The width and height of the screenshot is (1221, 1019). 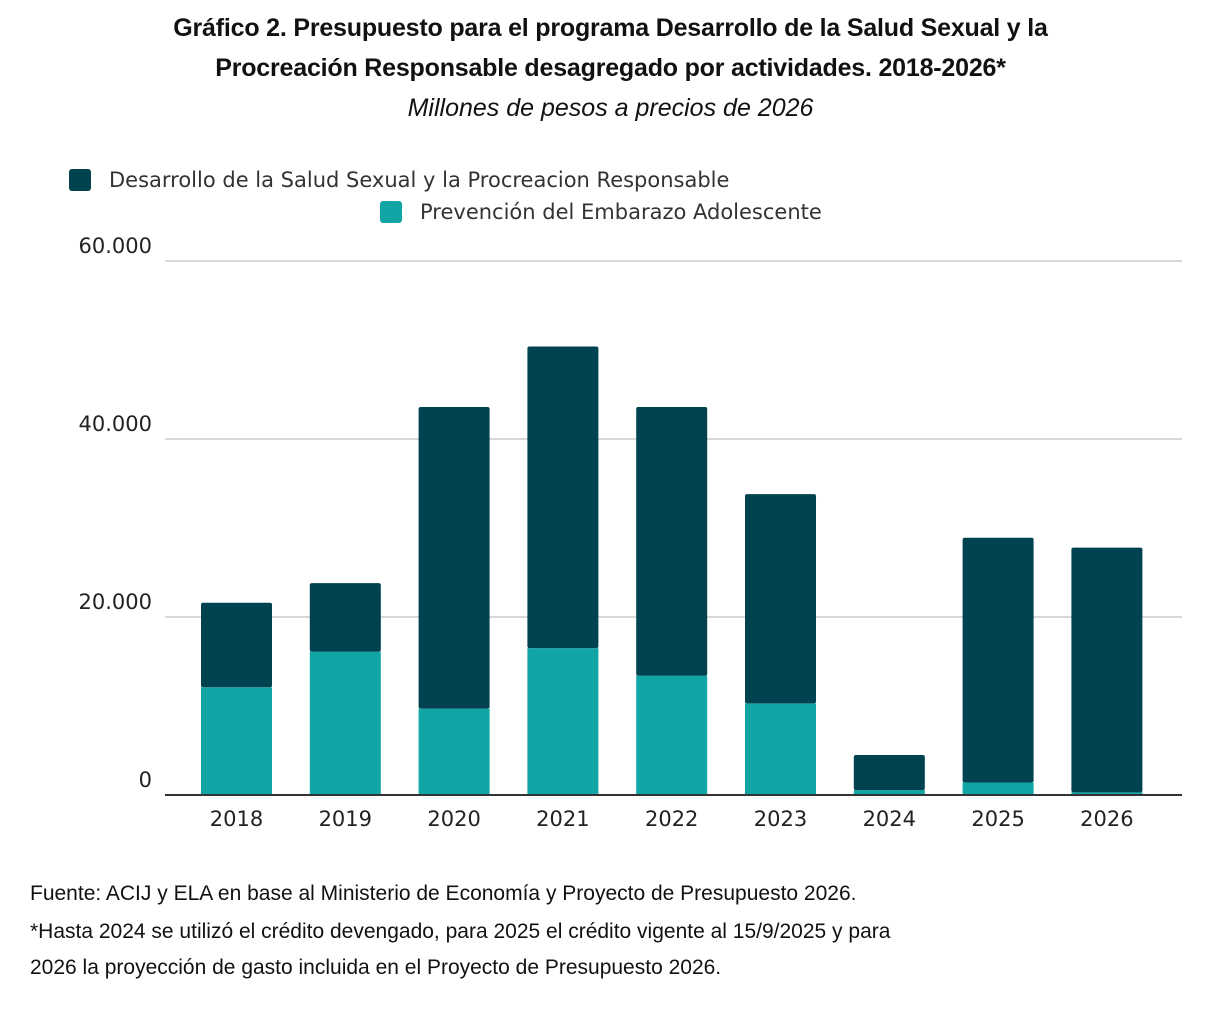 What do you see at coordinates (780, 599) in the screenshot?
I see `bar-desarrollo-2023` at bounding box center [780, 599].